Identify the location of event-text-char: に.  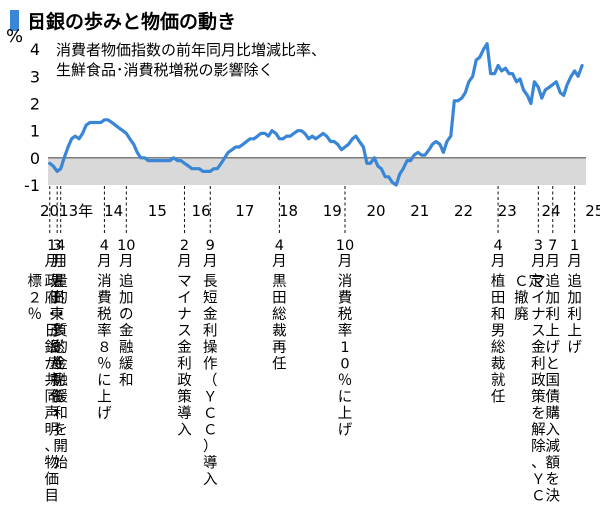
(345, 398).